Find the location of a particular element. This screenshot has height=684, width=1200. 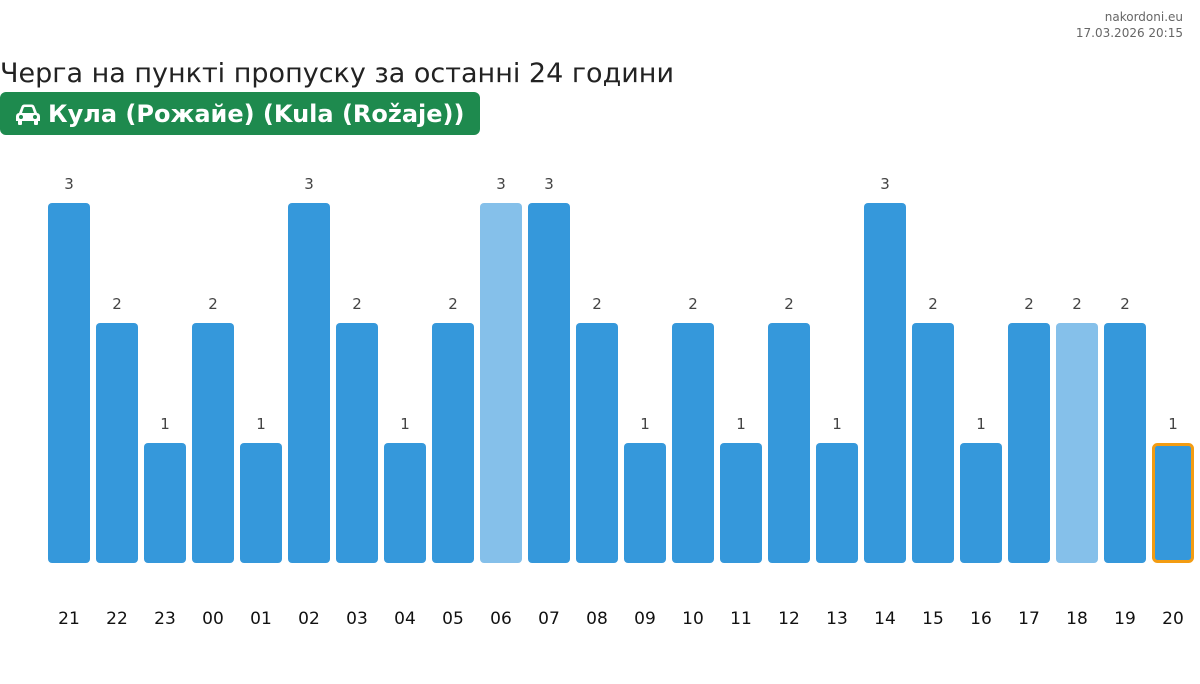

value-label-08: 2 is located at coordinates (597, 304).